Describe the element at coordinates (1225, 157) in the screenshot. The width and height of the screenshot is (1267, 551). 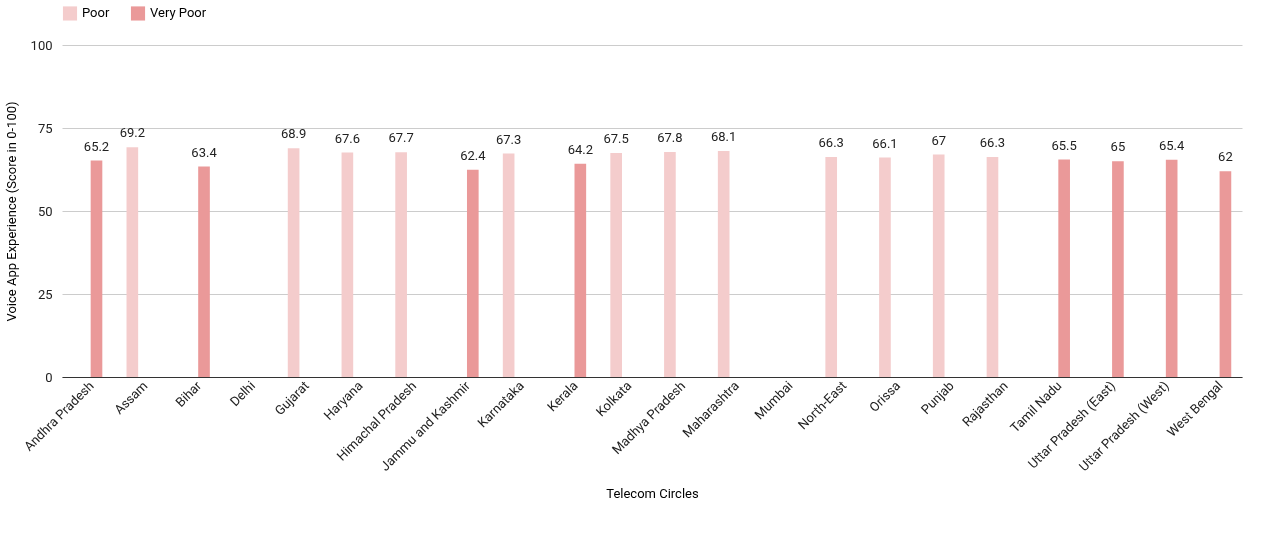
I see `data-label: 62` at that location.